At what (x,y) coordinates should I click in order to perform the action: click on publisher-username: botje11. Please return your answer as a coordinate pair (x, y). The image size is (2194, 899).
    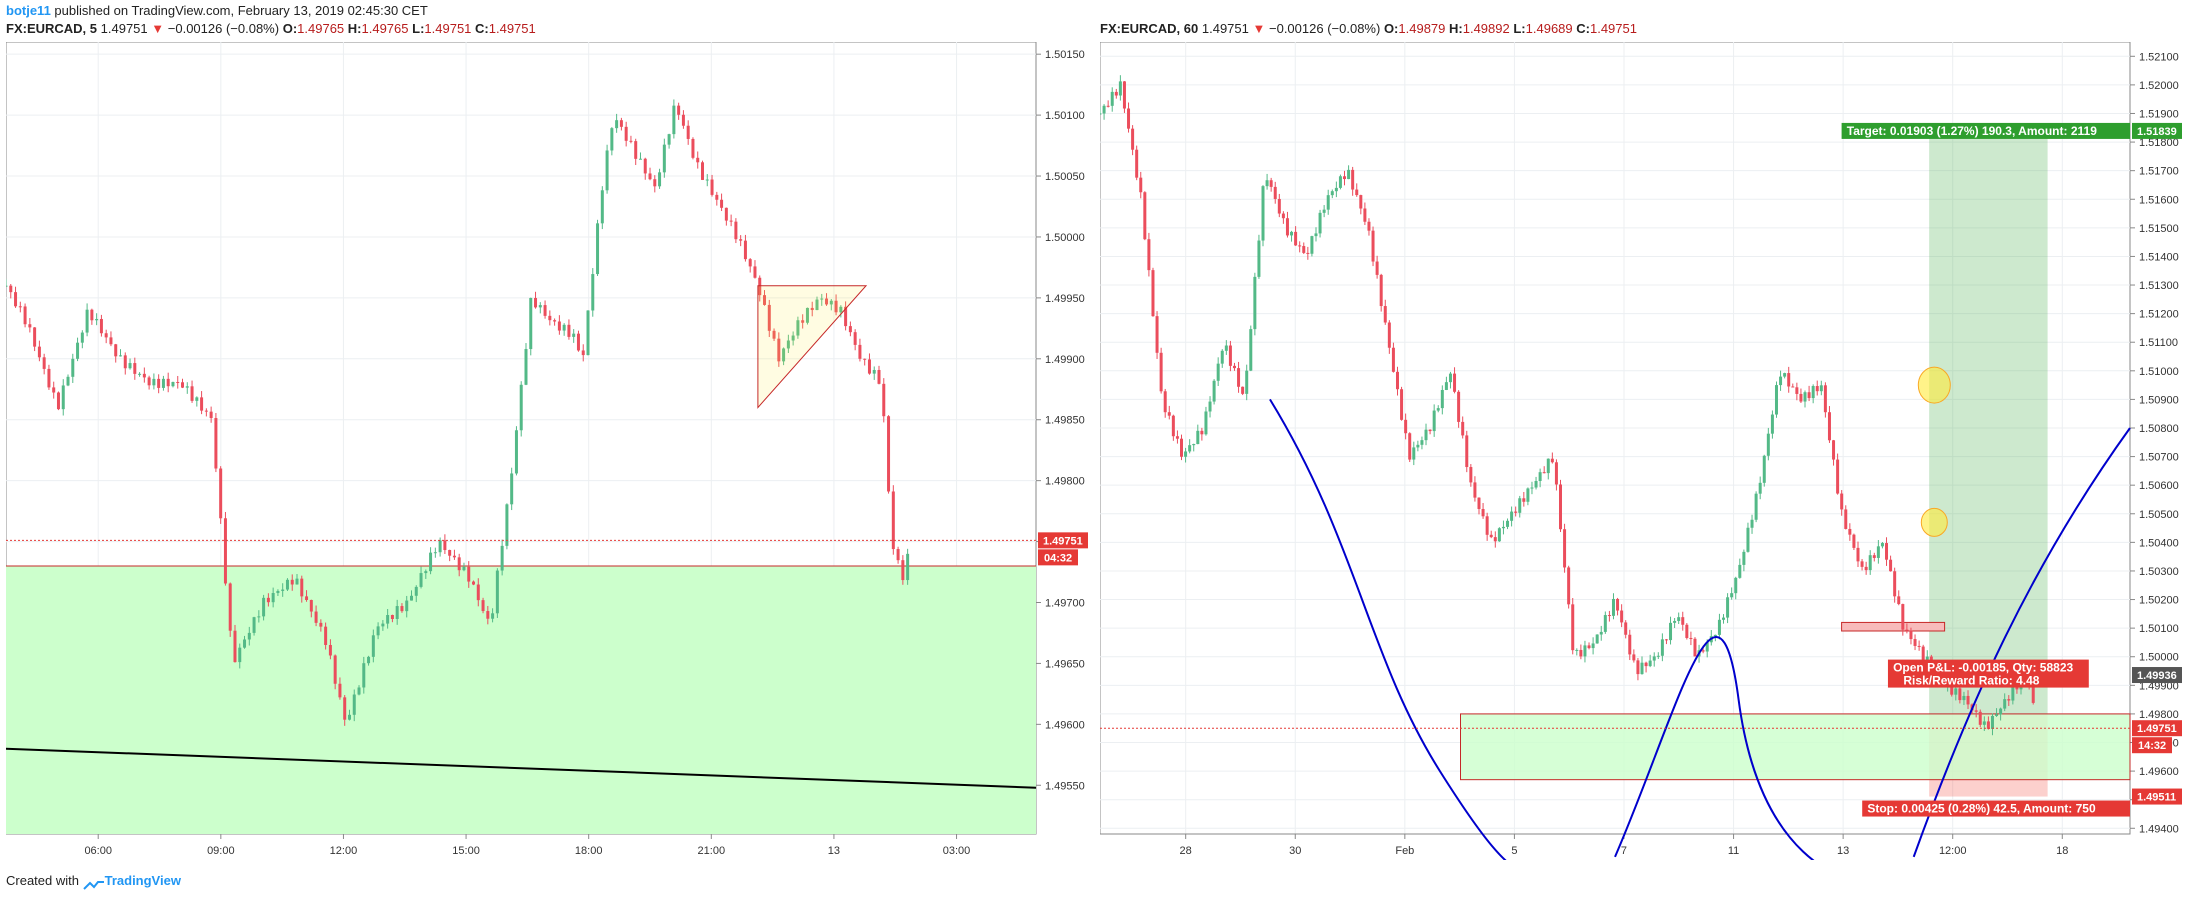
    Looking at the image, I should click on (28, 10).